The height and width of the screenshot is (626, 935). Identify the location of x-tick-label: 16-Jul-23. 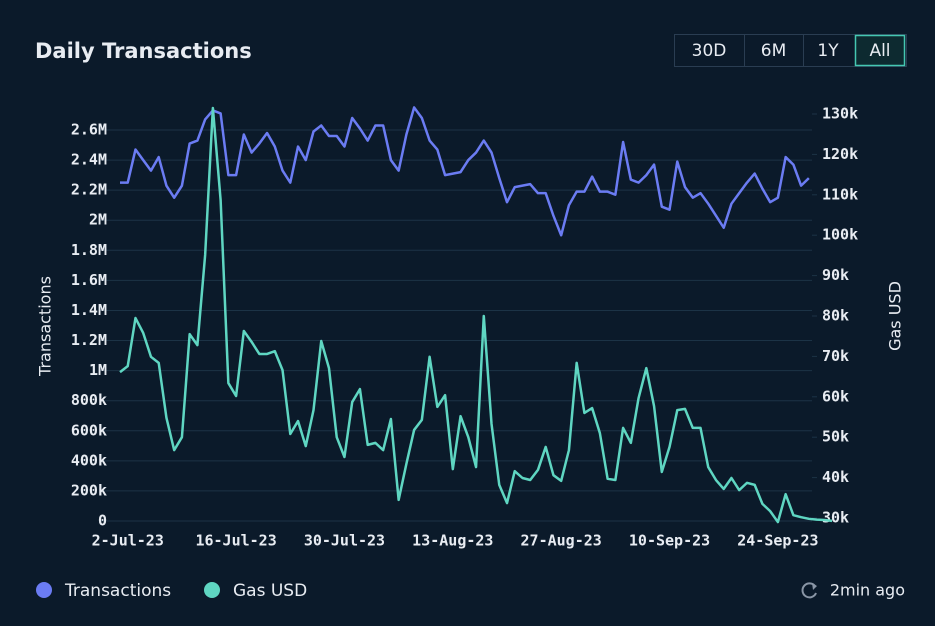
(235, 541).